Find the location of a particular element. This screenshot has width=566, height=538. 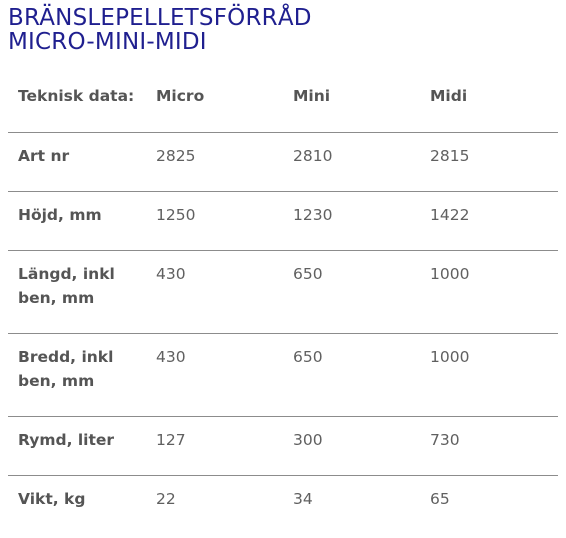

cell-micro: 2825 is located at coordinates (176, 155).